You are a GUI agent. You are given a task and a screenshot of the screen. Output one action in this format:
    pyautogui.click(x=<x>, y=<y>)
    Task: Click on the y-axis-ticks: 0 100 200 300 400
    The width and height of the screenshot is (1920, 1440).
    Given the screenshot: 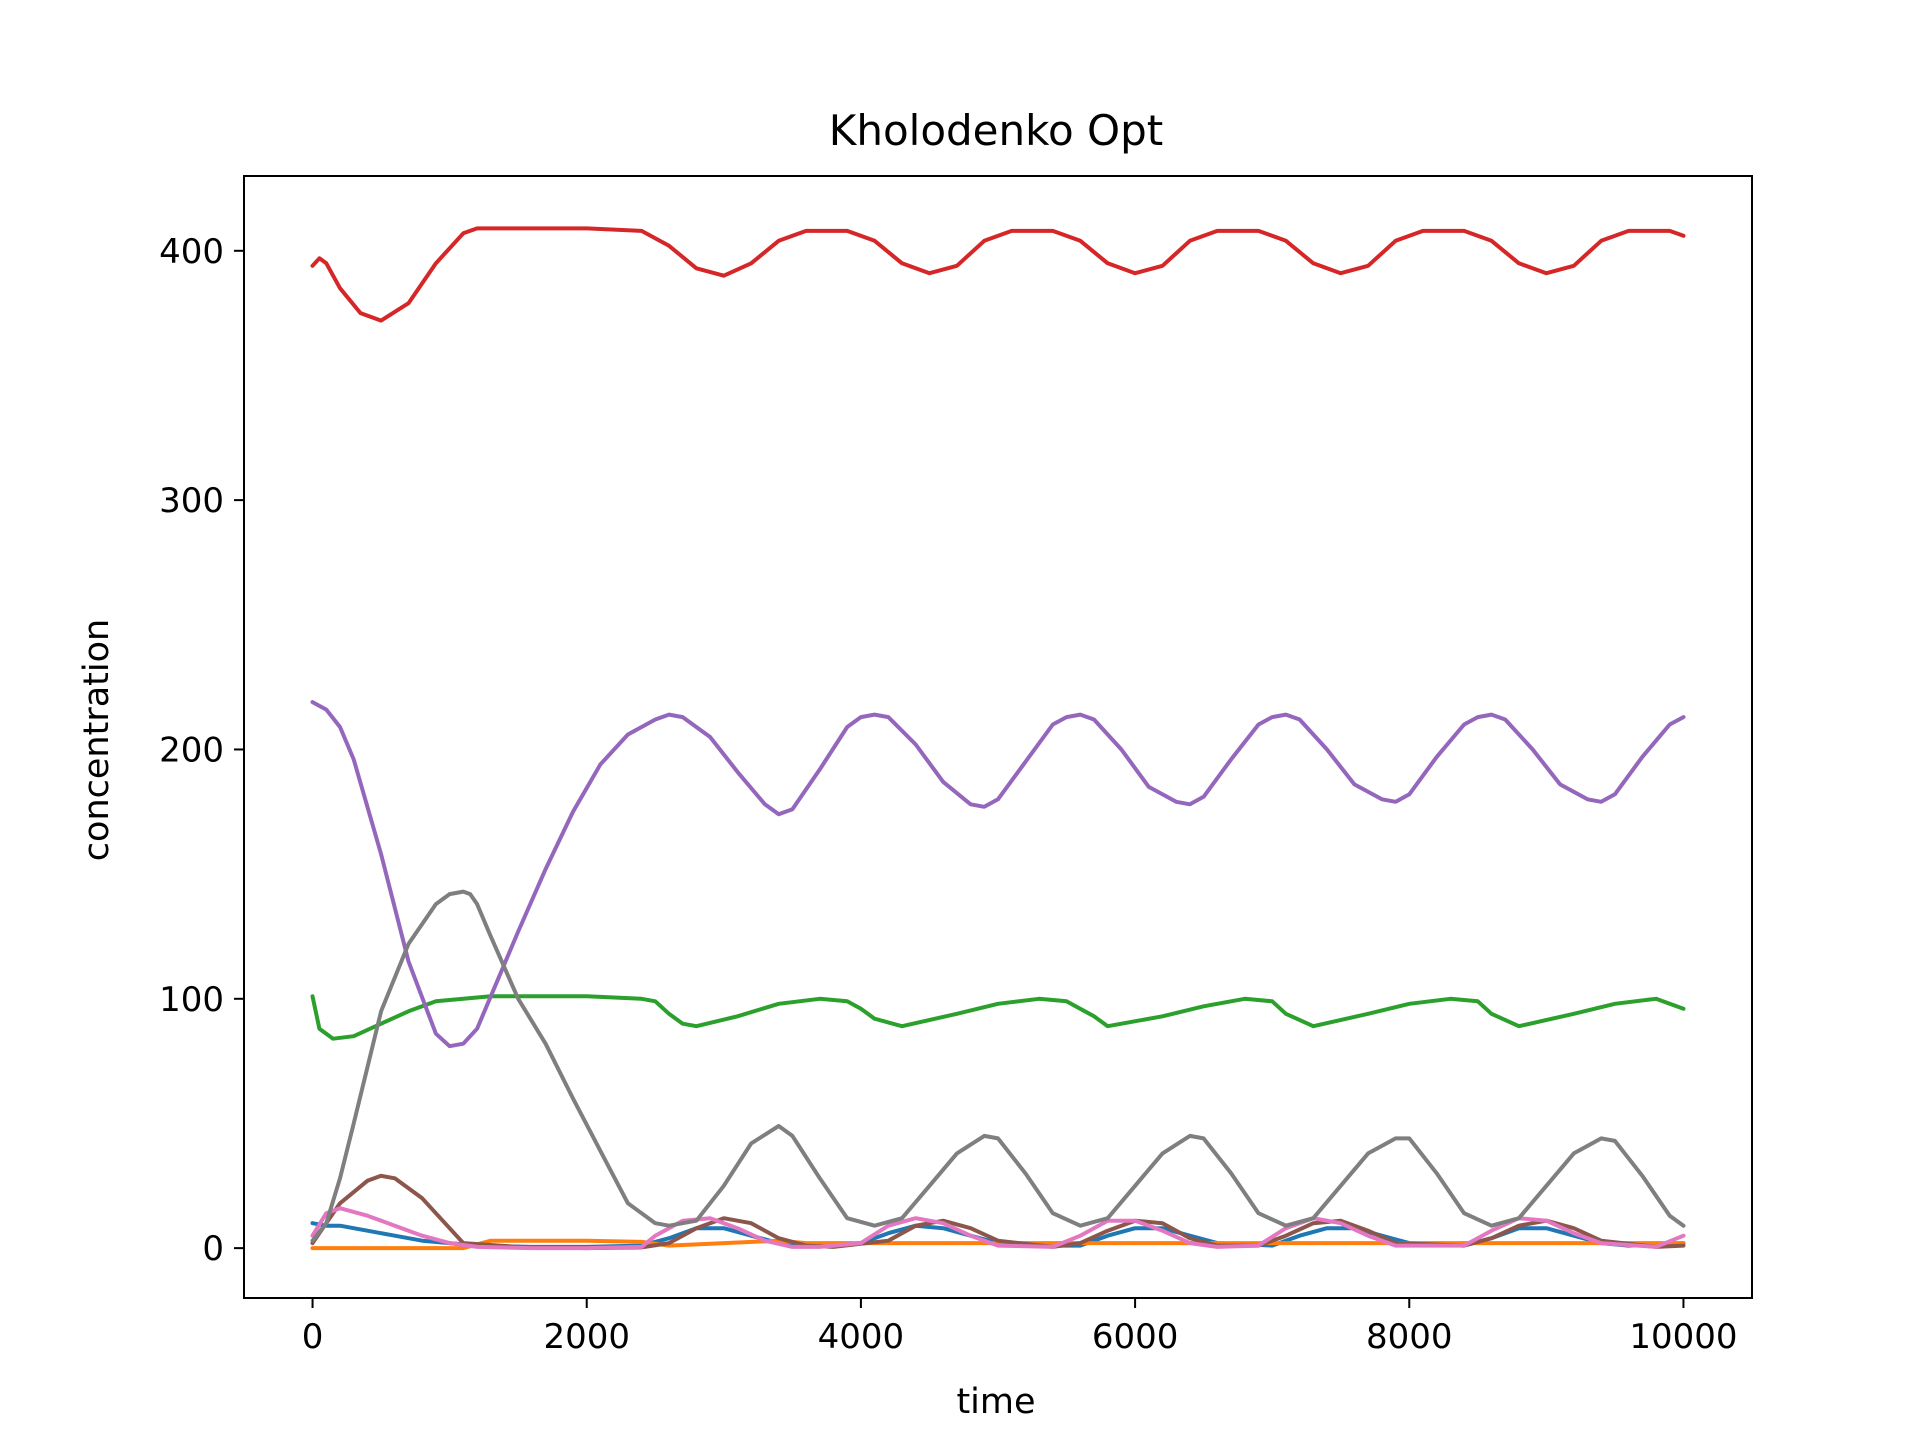 What is the action you would take?
    pyautogui.click(x=201, y=750)
    